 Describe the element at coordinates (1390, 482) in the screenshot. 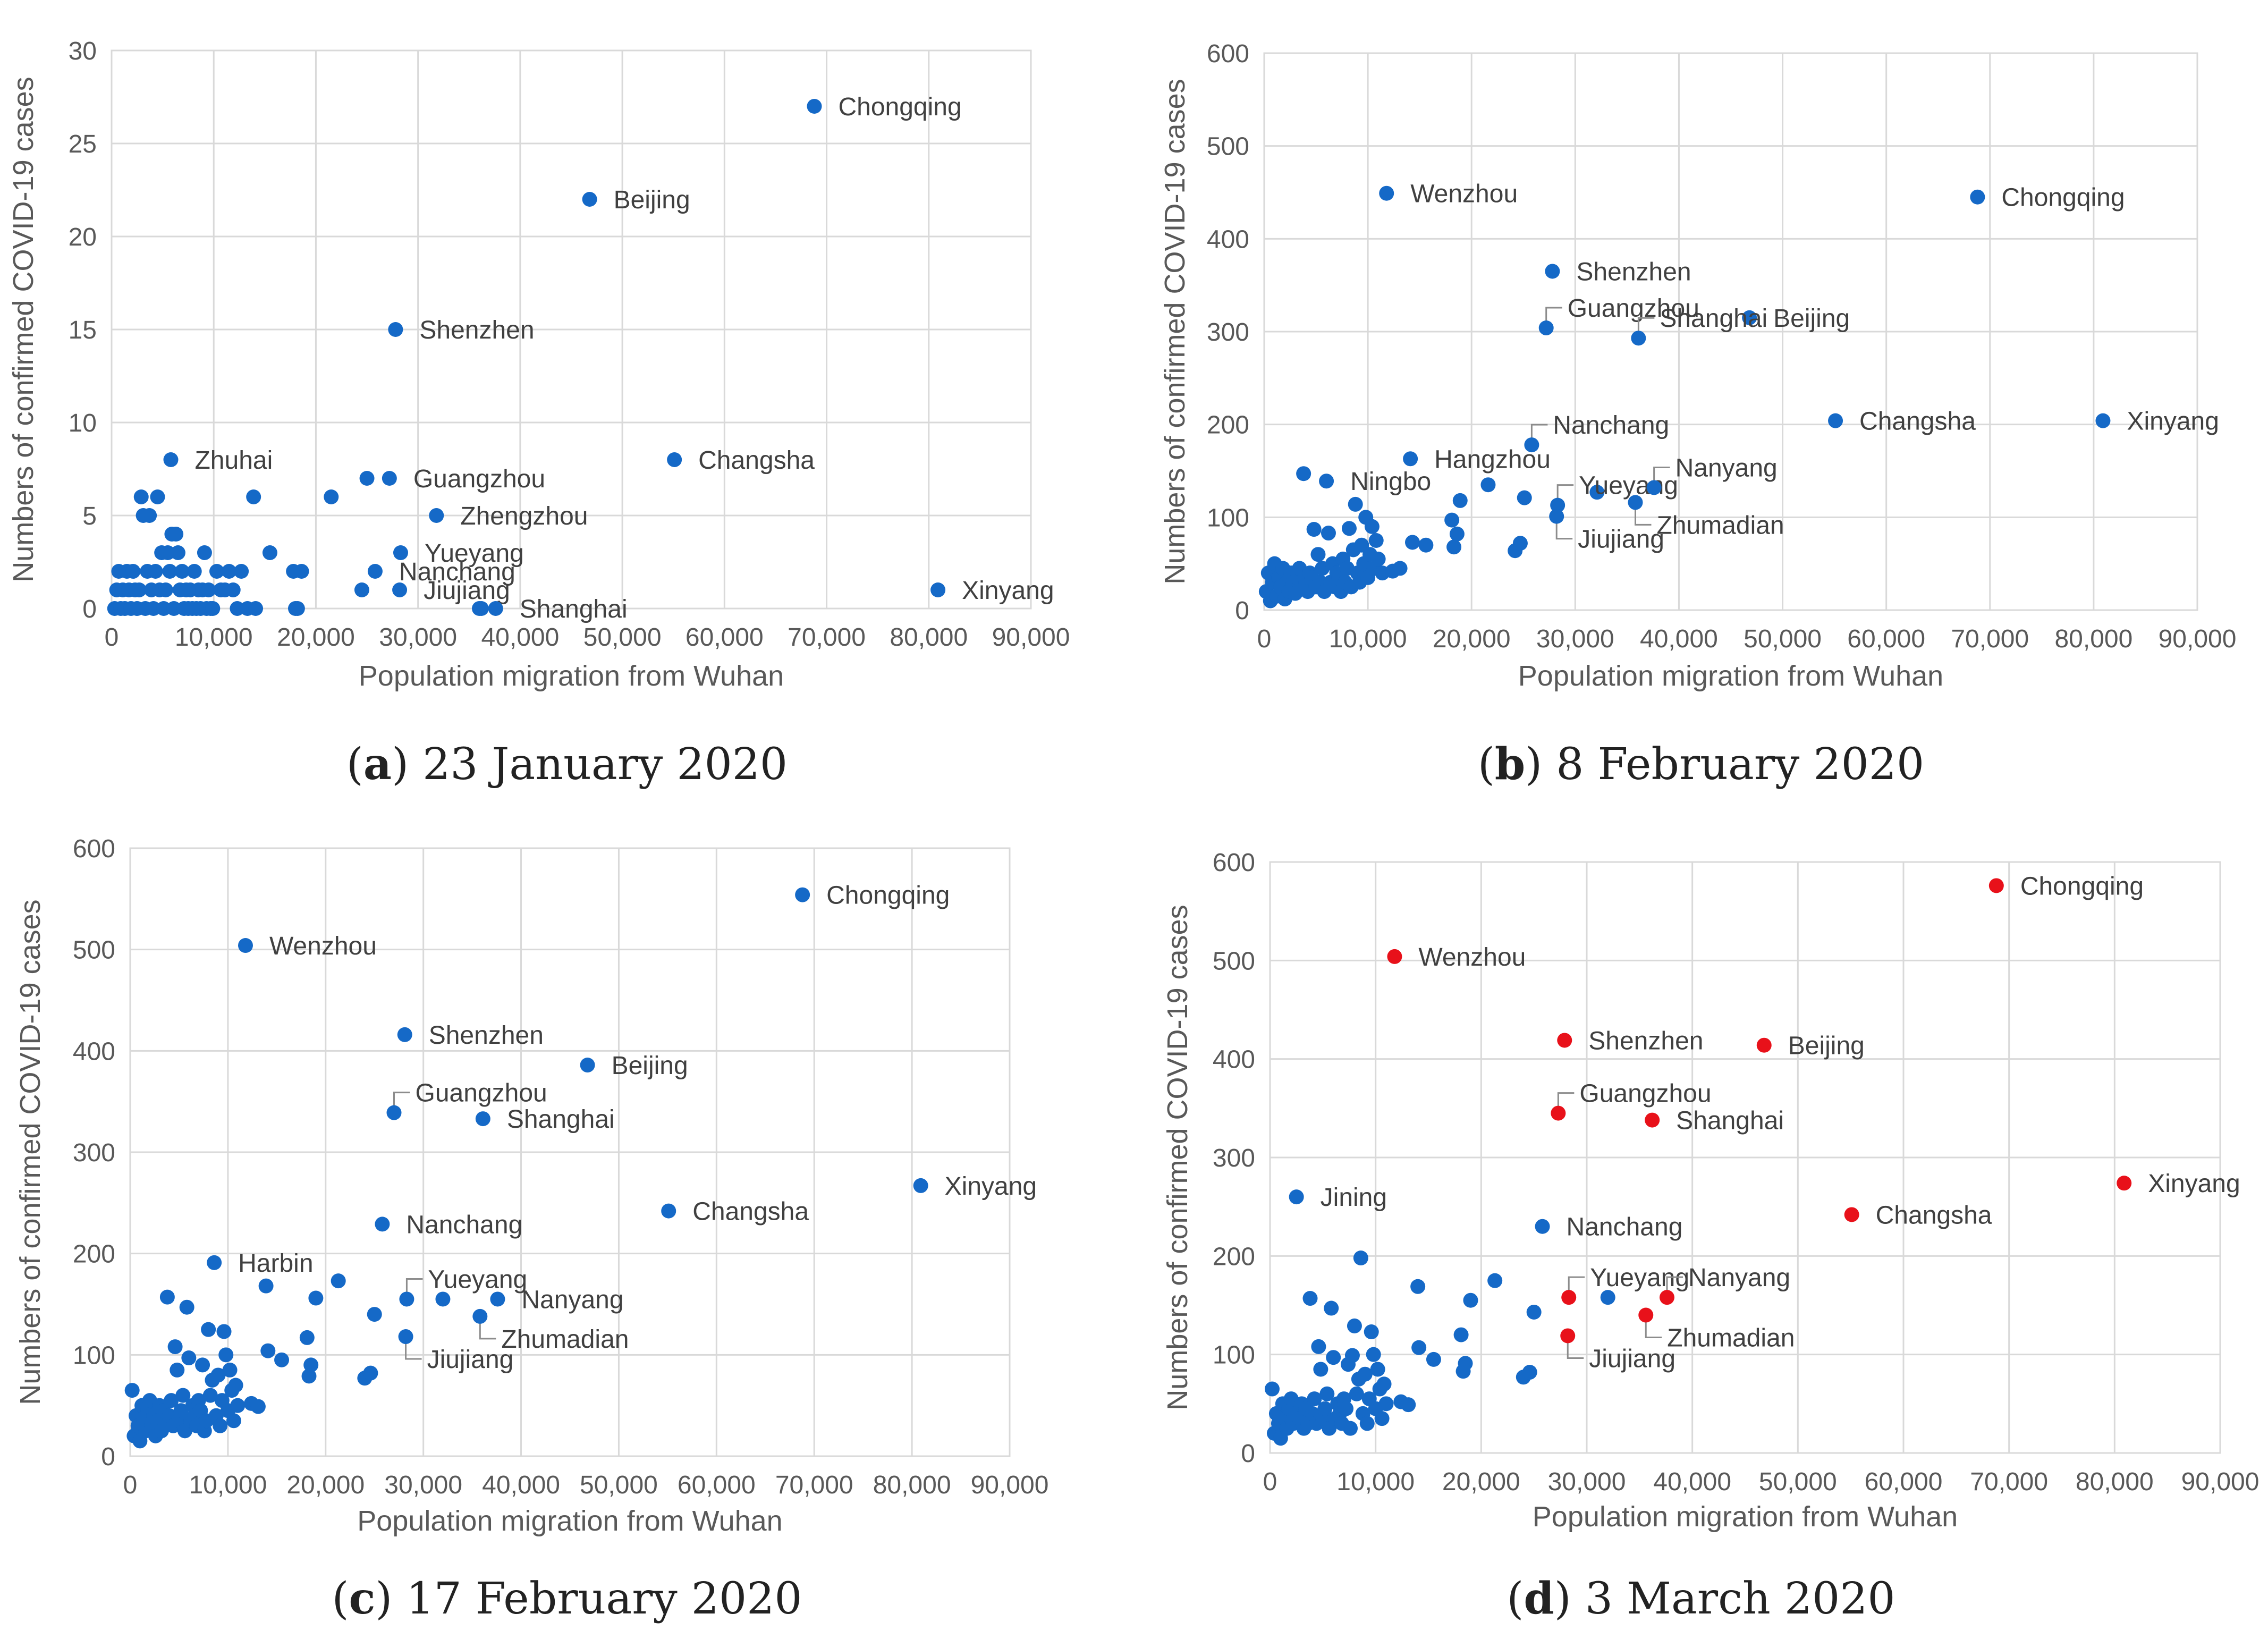

I see `point-label-ningbo: Ningbo` at that location.